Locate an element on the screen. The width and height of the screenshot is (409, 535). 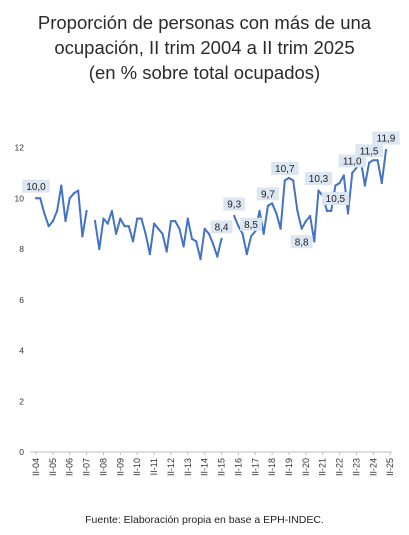
data-label: 9,7 is located at coordinates (268, 193).